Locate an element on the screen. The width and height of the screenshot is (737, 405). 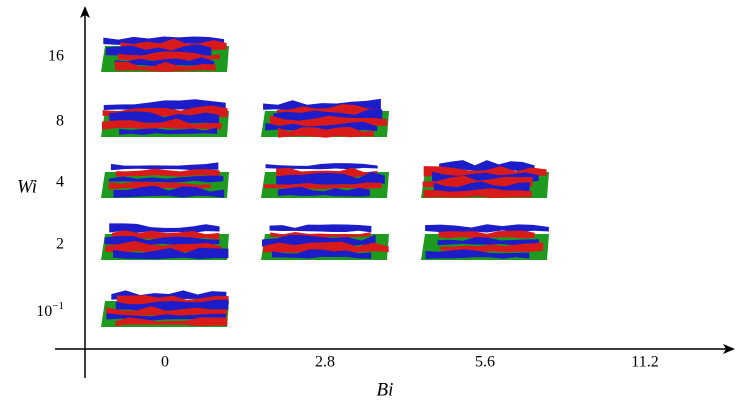
x-tick-label: 11.2 is located at coordinates (644, 362).